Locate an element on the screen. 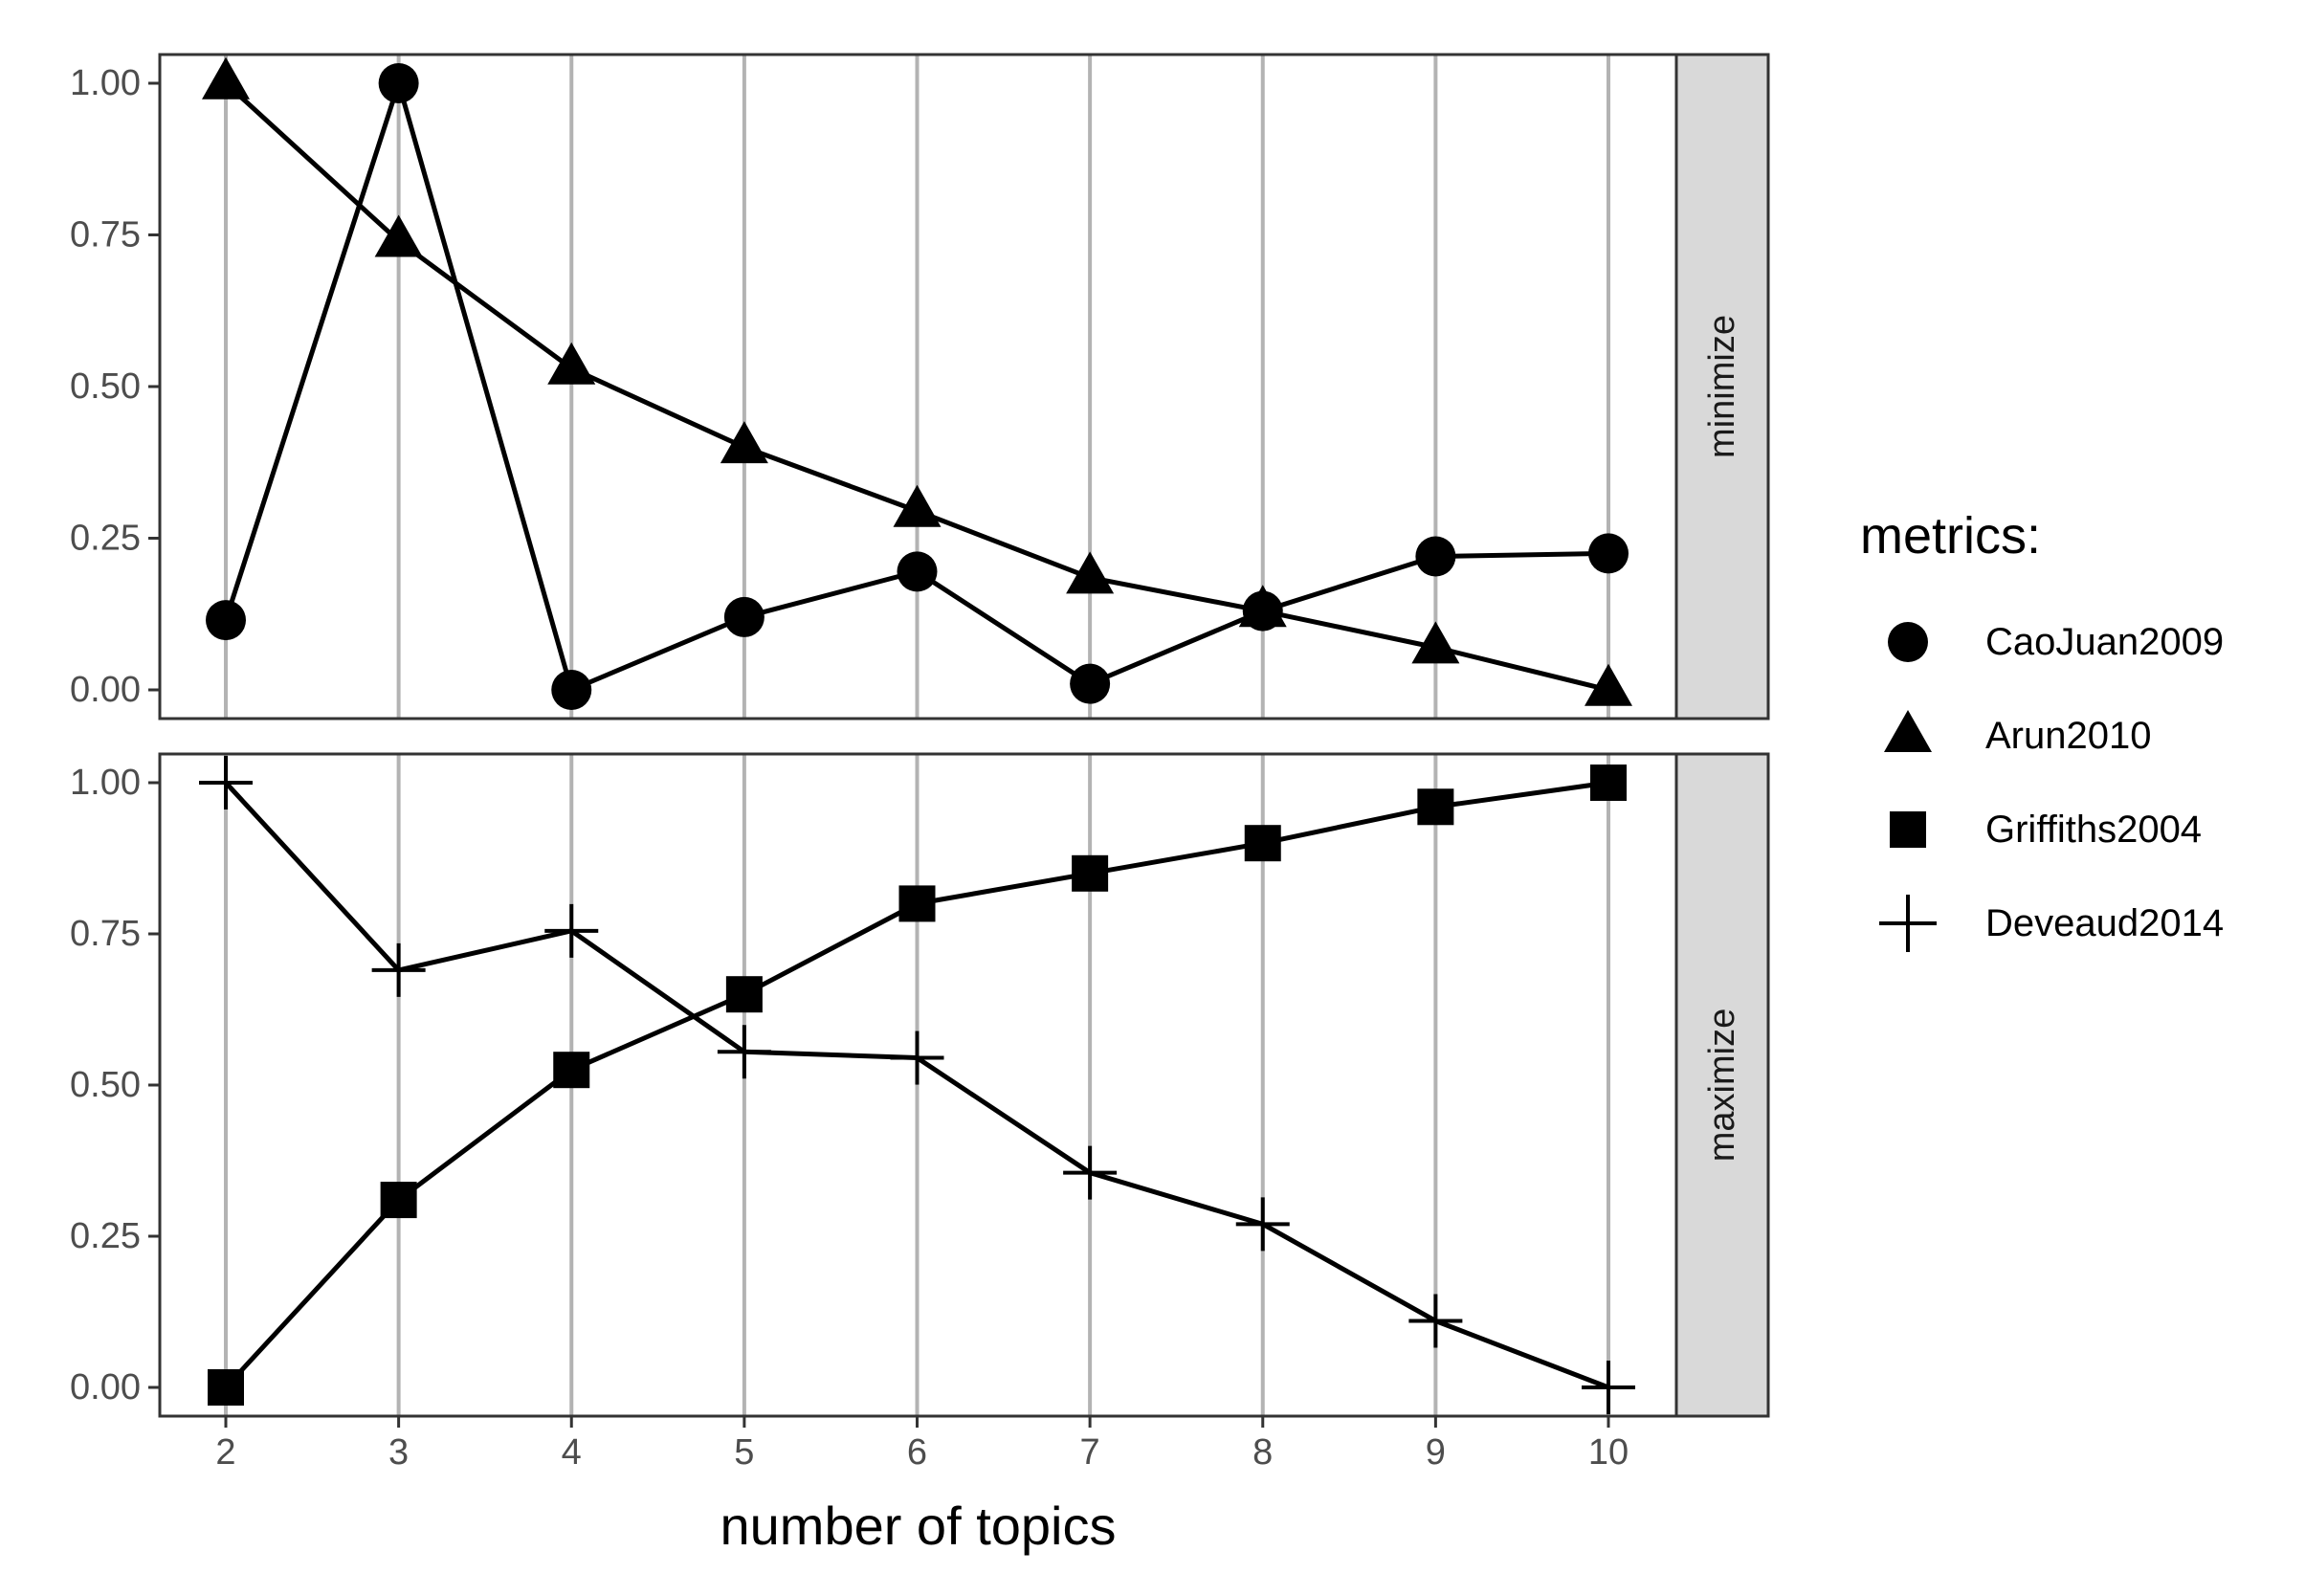  legend-title: metrics: is located at coordinates (1950, 536).